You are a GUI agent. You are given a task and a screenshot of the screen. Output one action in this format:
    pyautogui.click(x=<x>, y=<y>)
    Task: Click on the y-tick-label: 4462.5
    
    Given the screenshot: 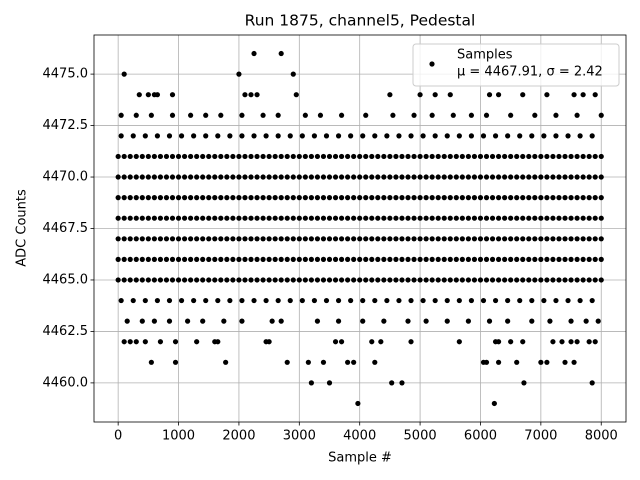 What is the action you would take?
    pyautogui.click(x=66, y=331)
    